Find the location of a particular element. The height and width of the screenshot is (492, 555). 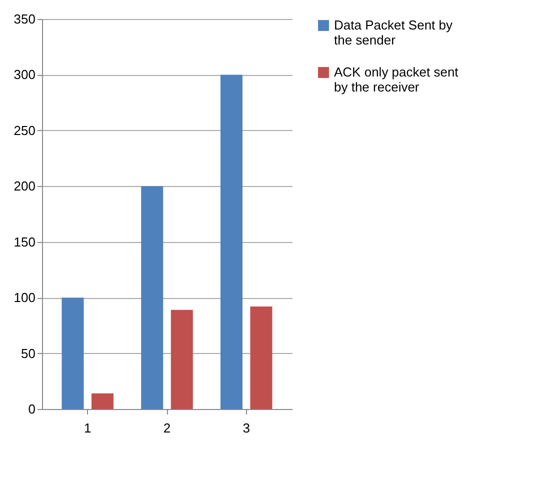

y-tick-label: 0 is located at coordinates (32, 409).